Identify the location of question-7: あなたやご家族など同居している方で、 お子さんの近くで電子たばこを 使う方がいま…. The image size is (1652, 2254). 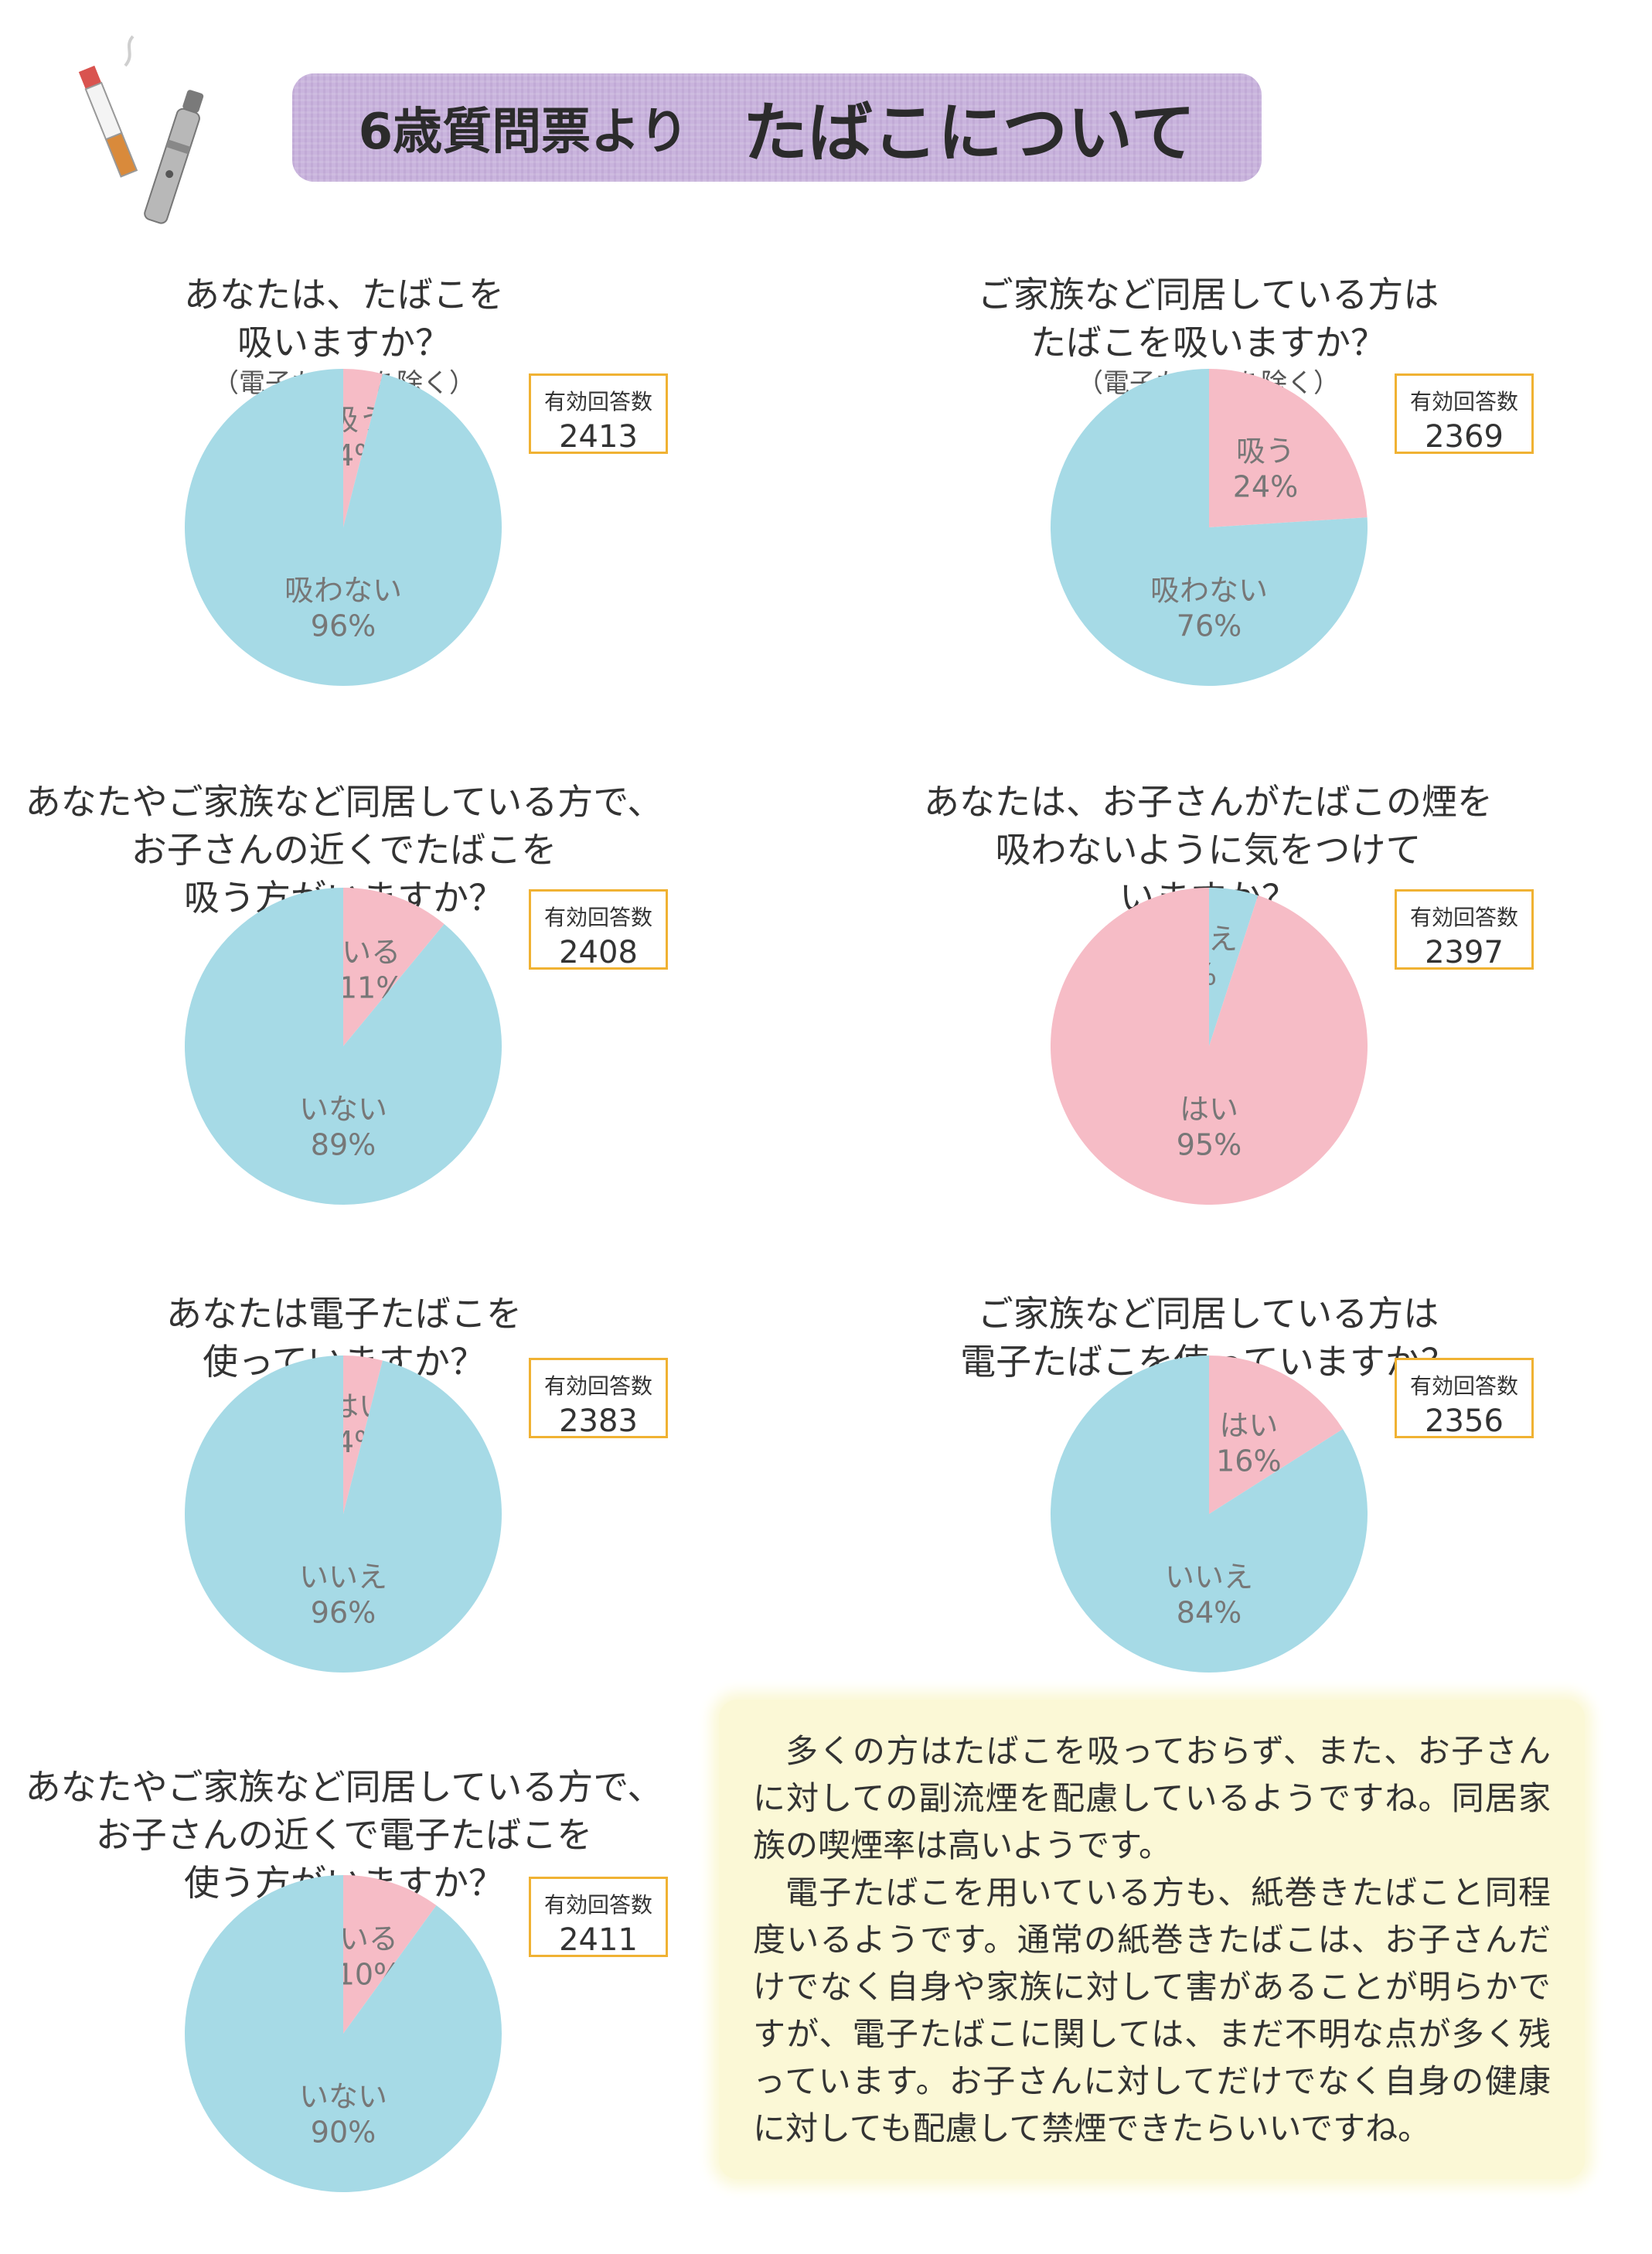
(377, 1811).